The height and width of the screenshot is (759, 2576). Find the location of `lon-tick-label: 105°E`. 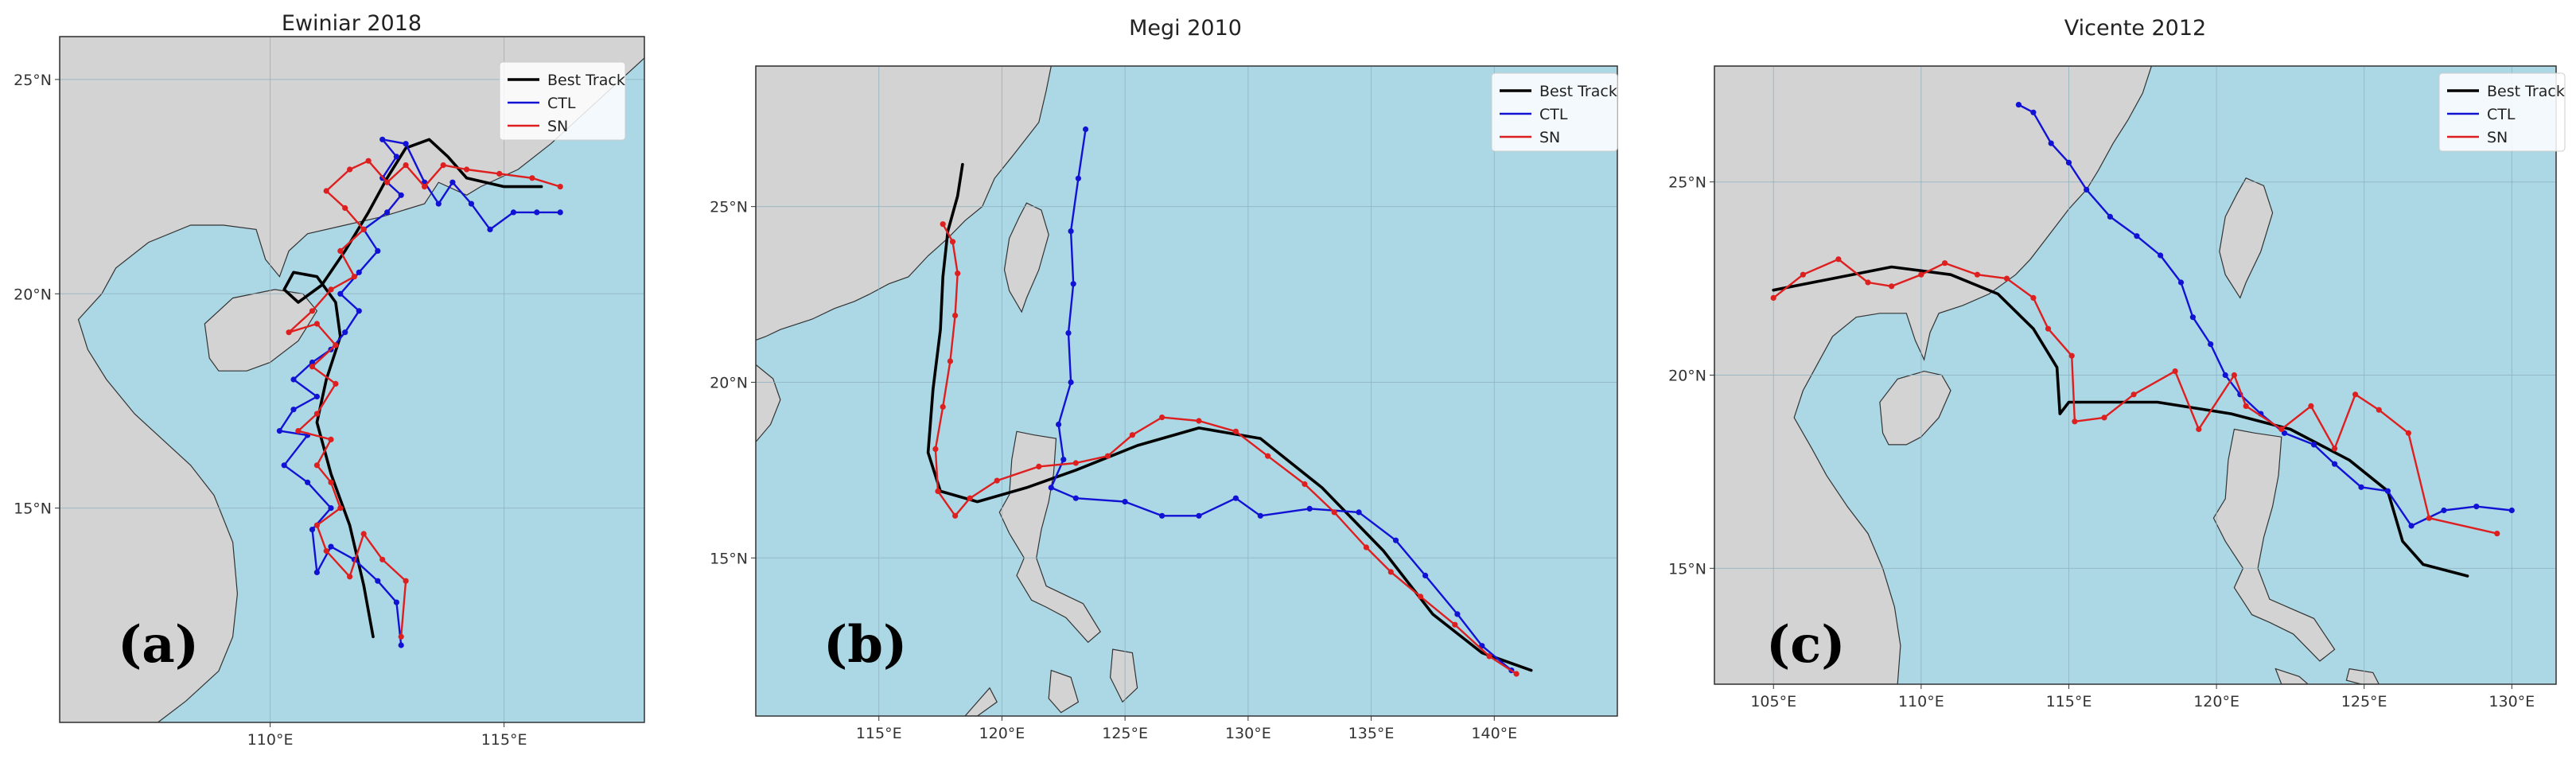

lon-tick-label: 105°E is located at coordinates (1773, 701).